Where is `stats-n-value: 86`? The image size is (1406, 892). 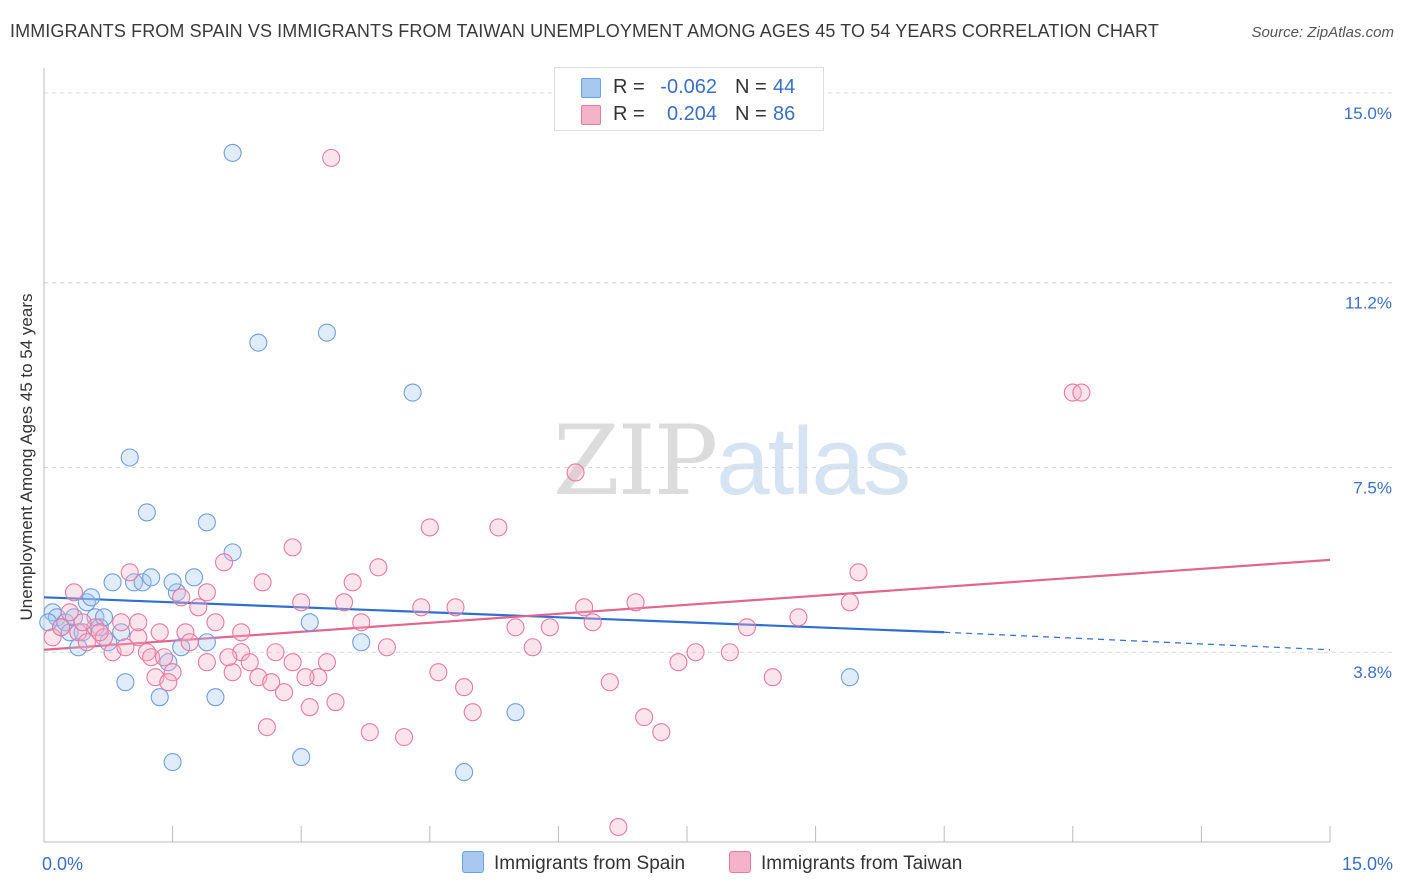
stats-n-value: 86 is located at coordinates (784, 114).